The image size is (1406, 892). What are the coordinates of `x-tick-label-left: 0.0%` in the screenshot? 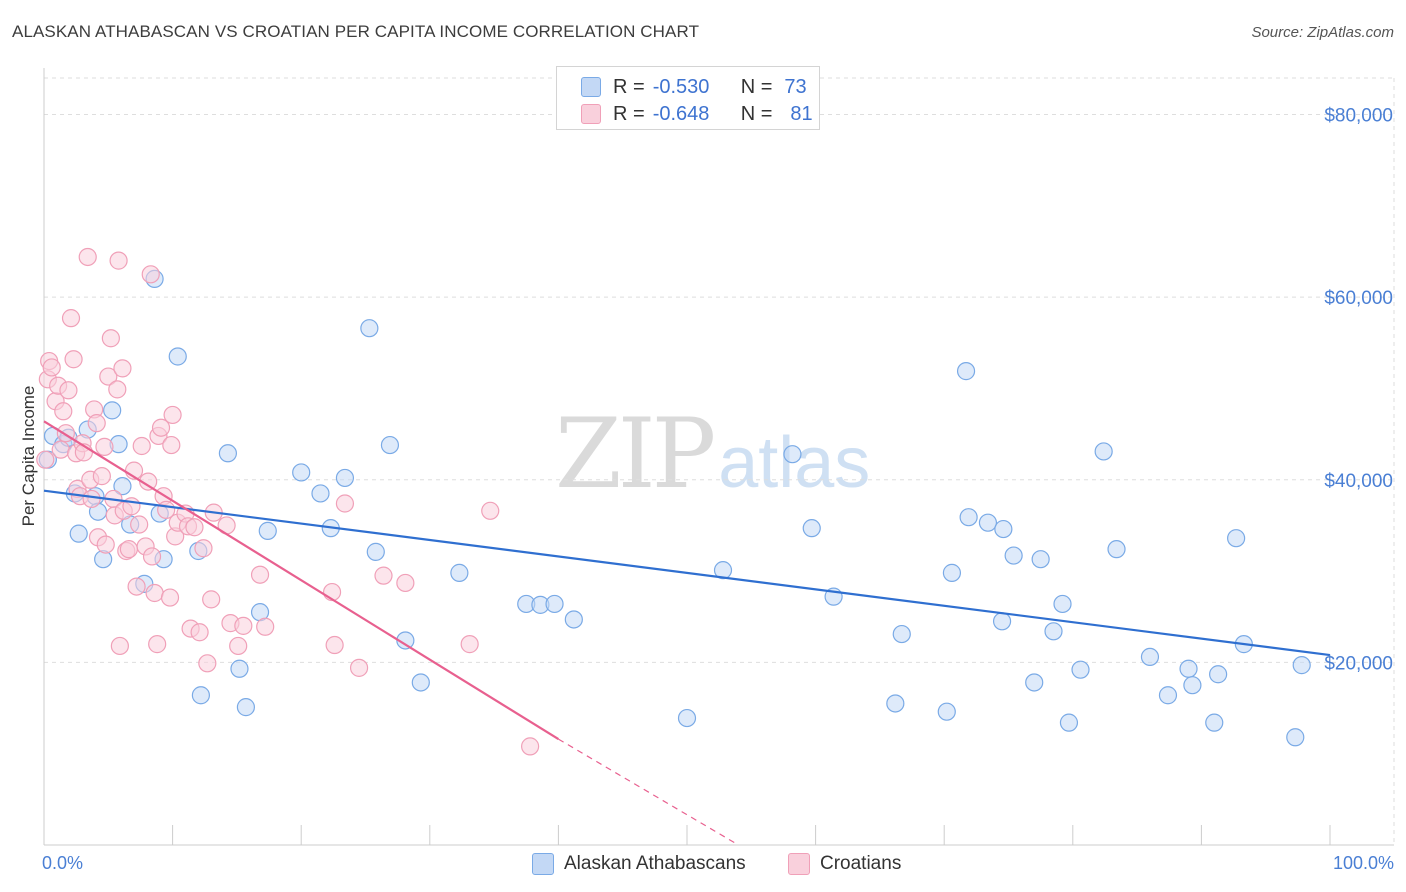 It's located at (62, 863).